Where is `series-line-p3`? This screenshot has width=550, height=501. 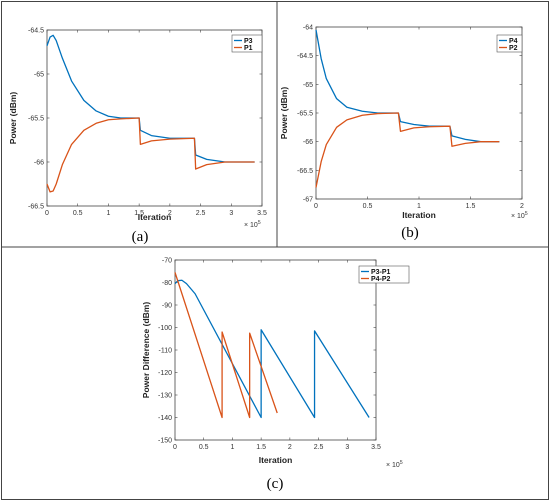 series-line-p3 is located at coordinates (150, 98).